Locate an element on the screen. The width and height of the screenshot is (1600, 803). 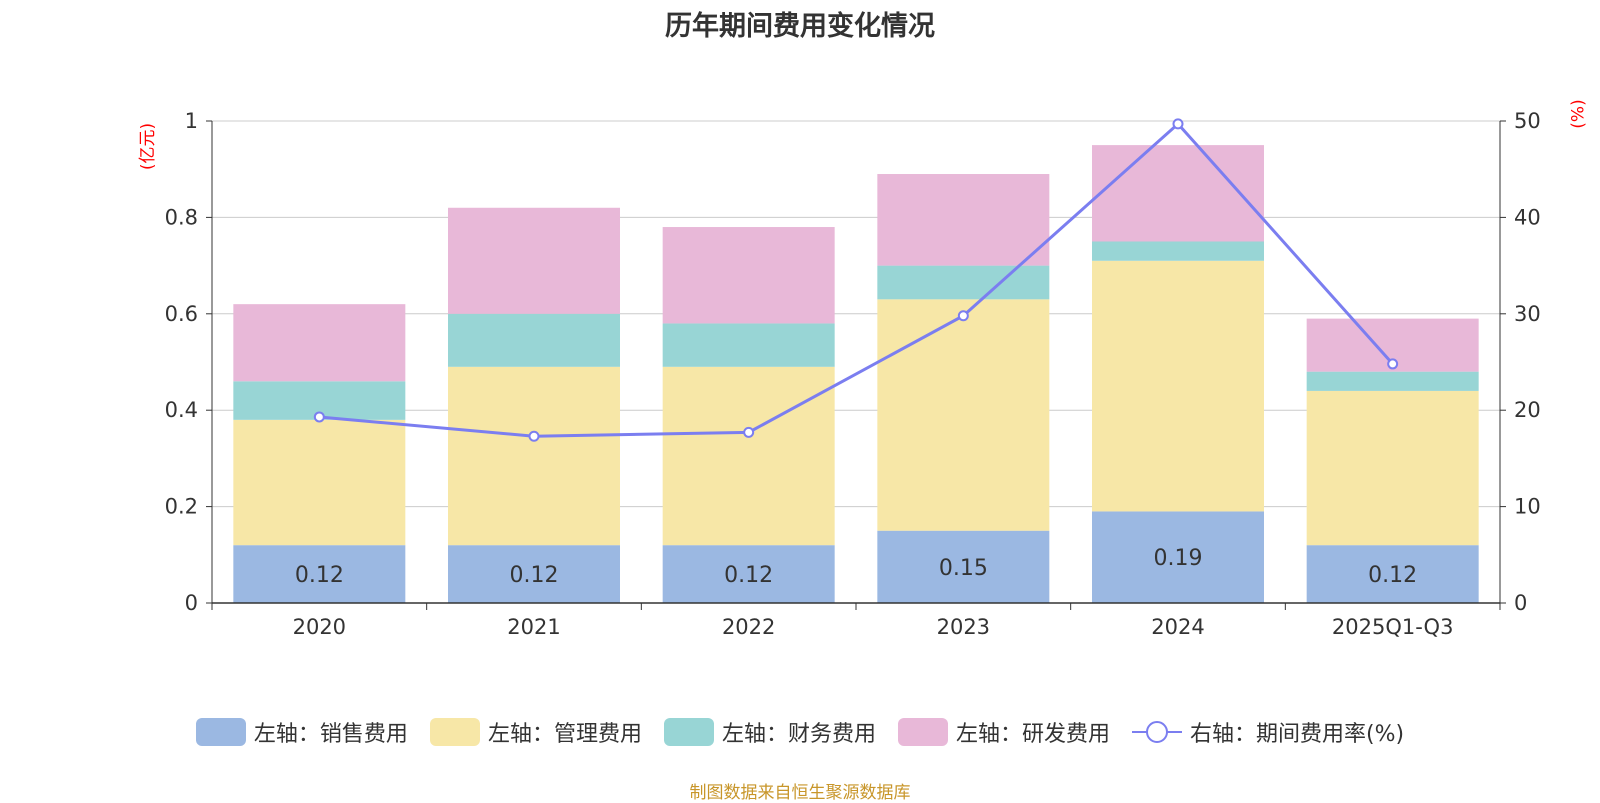
legend-label: 左轴：研发费用 is located at coordinates (1032, 734).